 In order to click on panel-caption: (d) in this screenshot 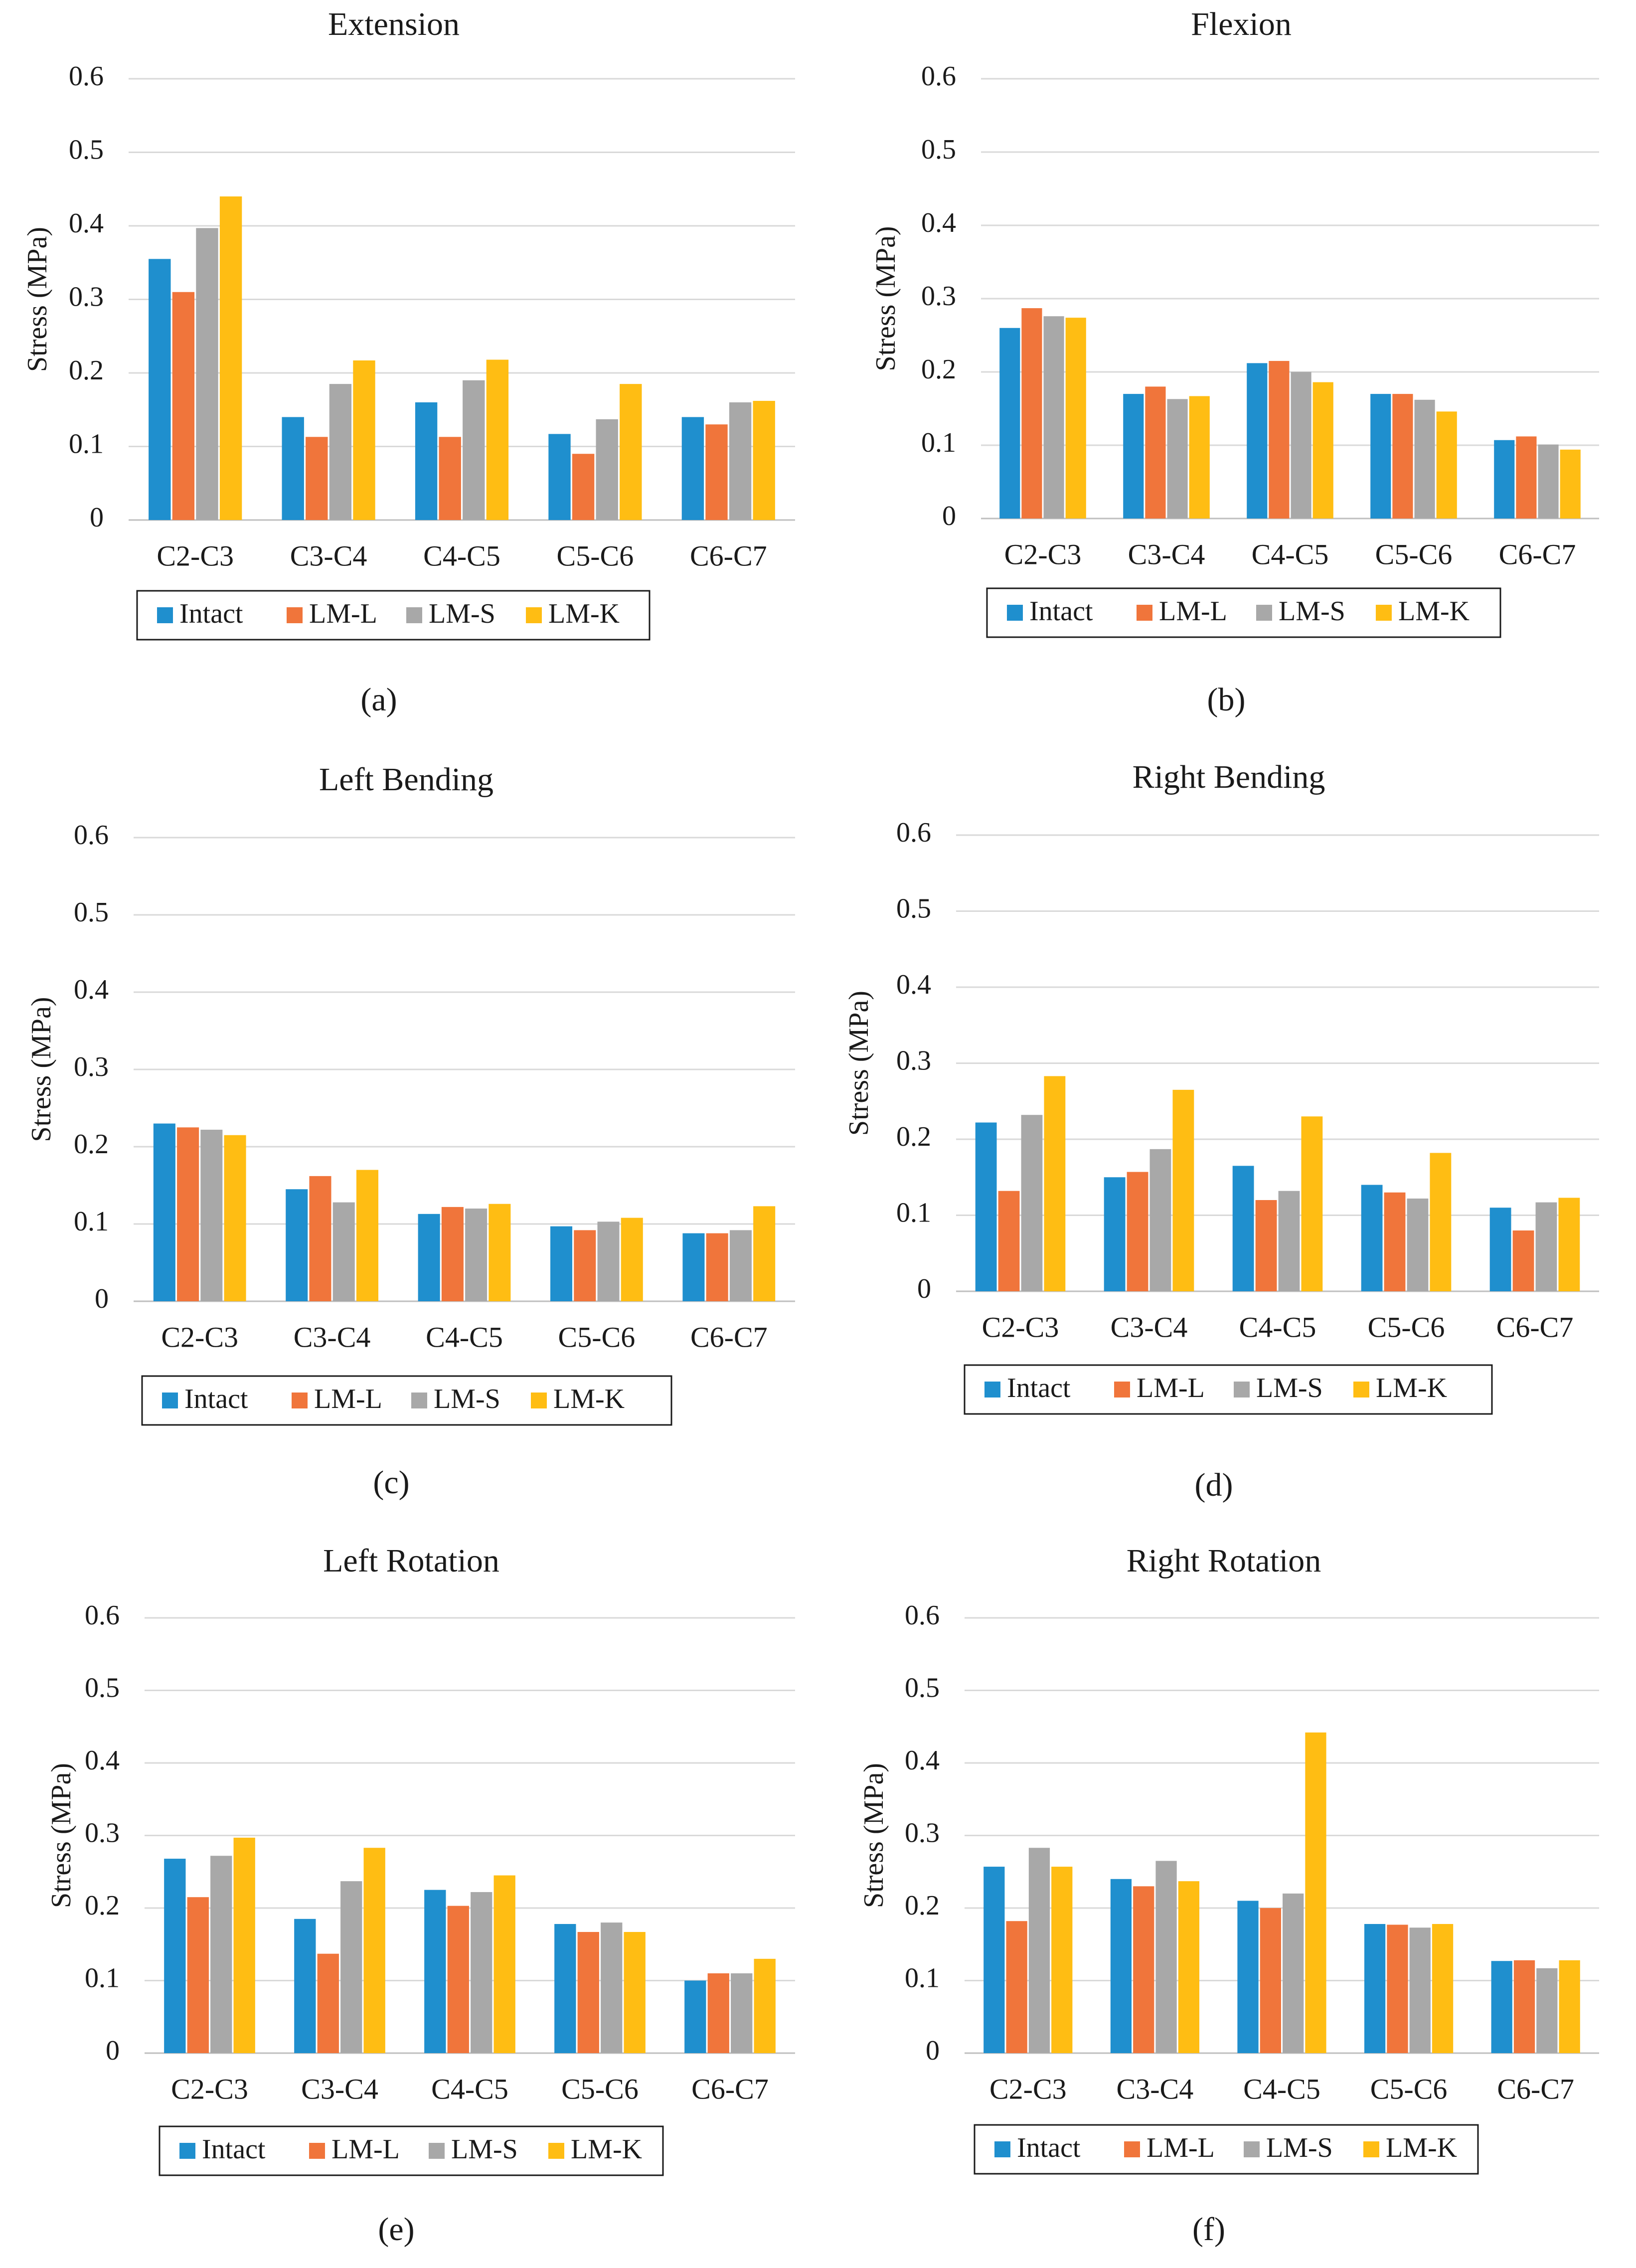, I will do `click(1214, 1485)`.